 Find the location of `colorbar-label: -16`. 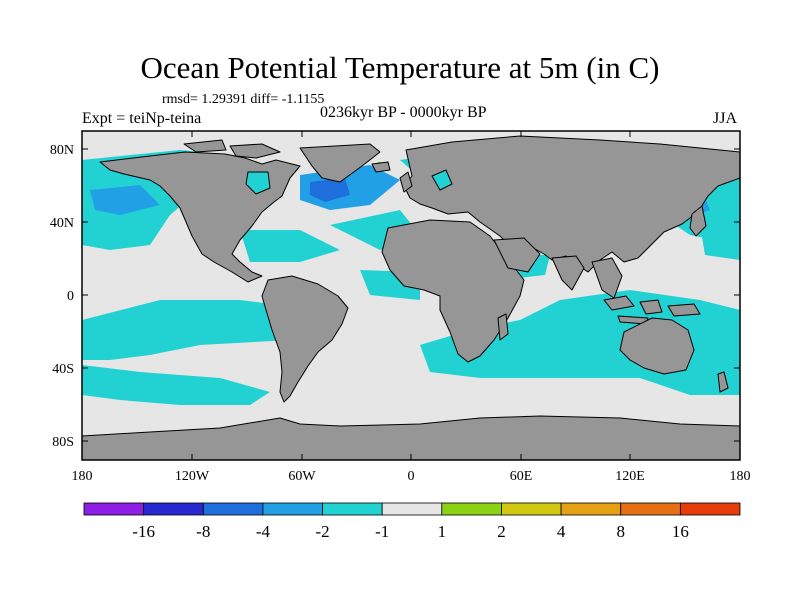

colorbar-label: -16 is located at coordinates (143, 531).